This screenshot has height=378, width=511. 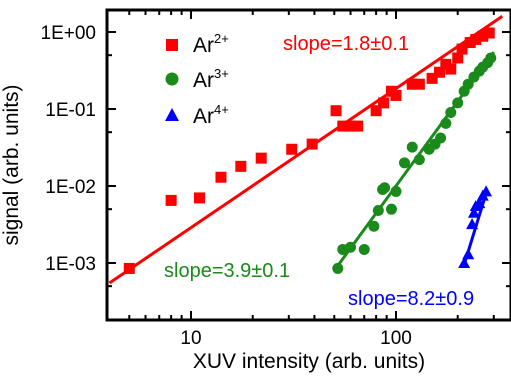 I want to click on annotation-slope-ar3: slope=3.9±0.1, so click(x=227, y=271).